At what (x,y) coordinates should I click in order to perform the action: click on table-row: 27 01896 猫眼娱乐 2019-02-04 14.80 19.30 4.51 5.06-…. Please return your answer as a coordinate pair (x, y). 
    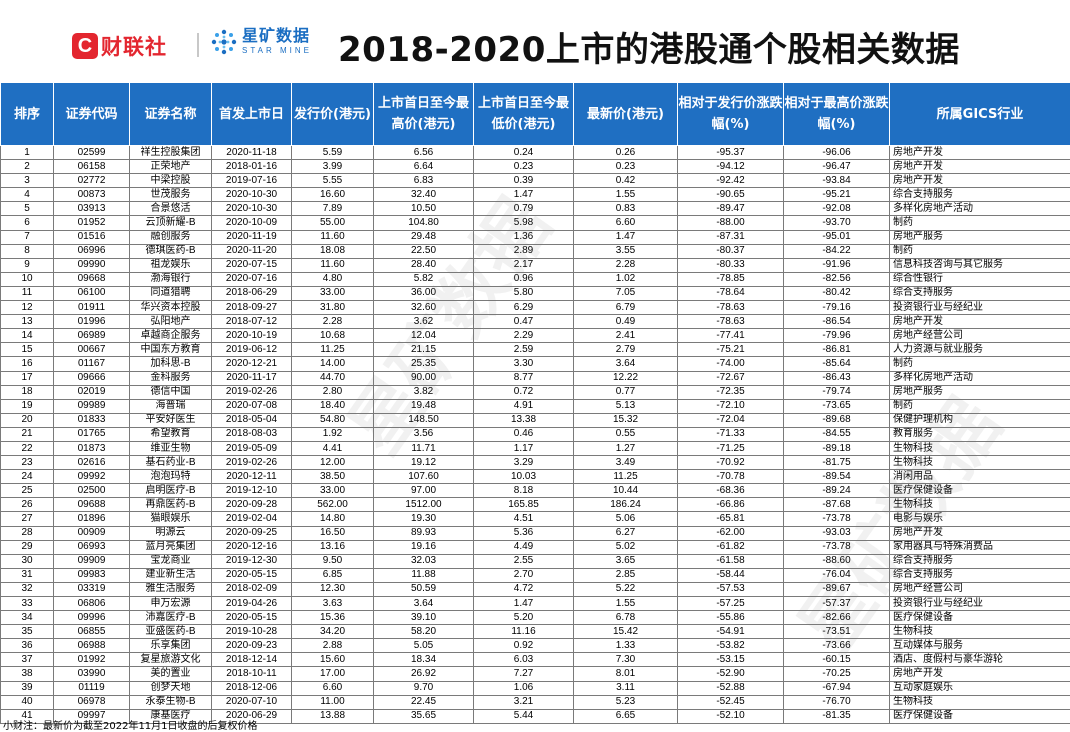
    Looking at the image, I should click on (535, 519).